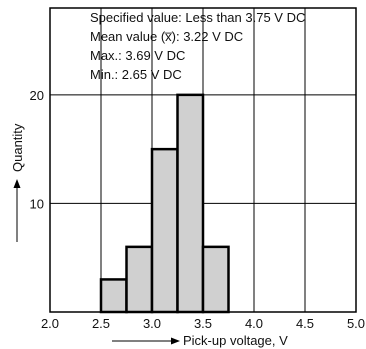  Describe the element at coordinates (152, 323) in the screenshot. I see `x-tick-label: 3.0` at that location.